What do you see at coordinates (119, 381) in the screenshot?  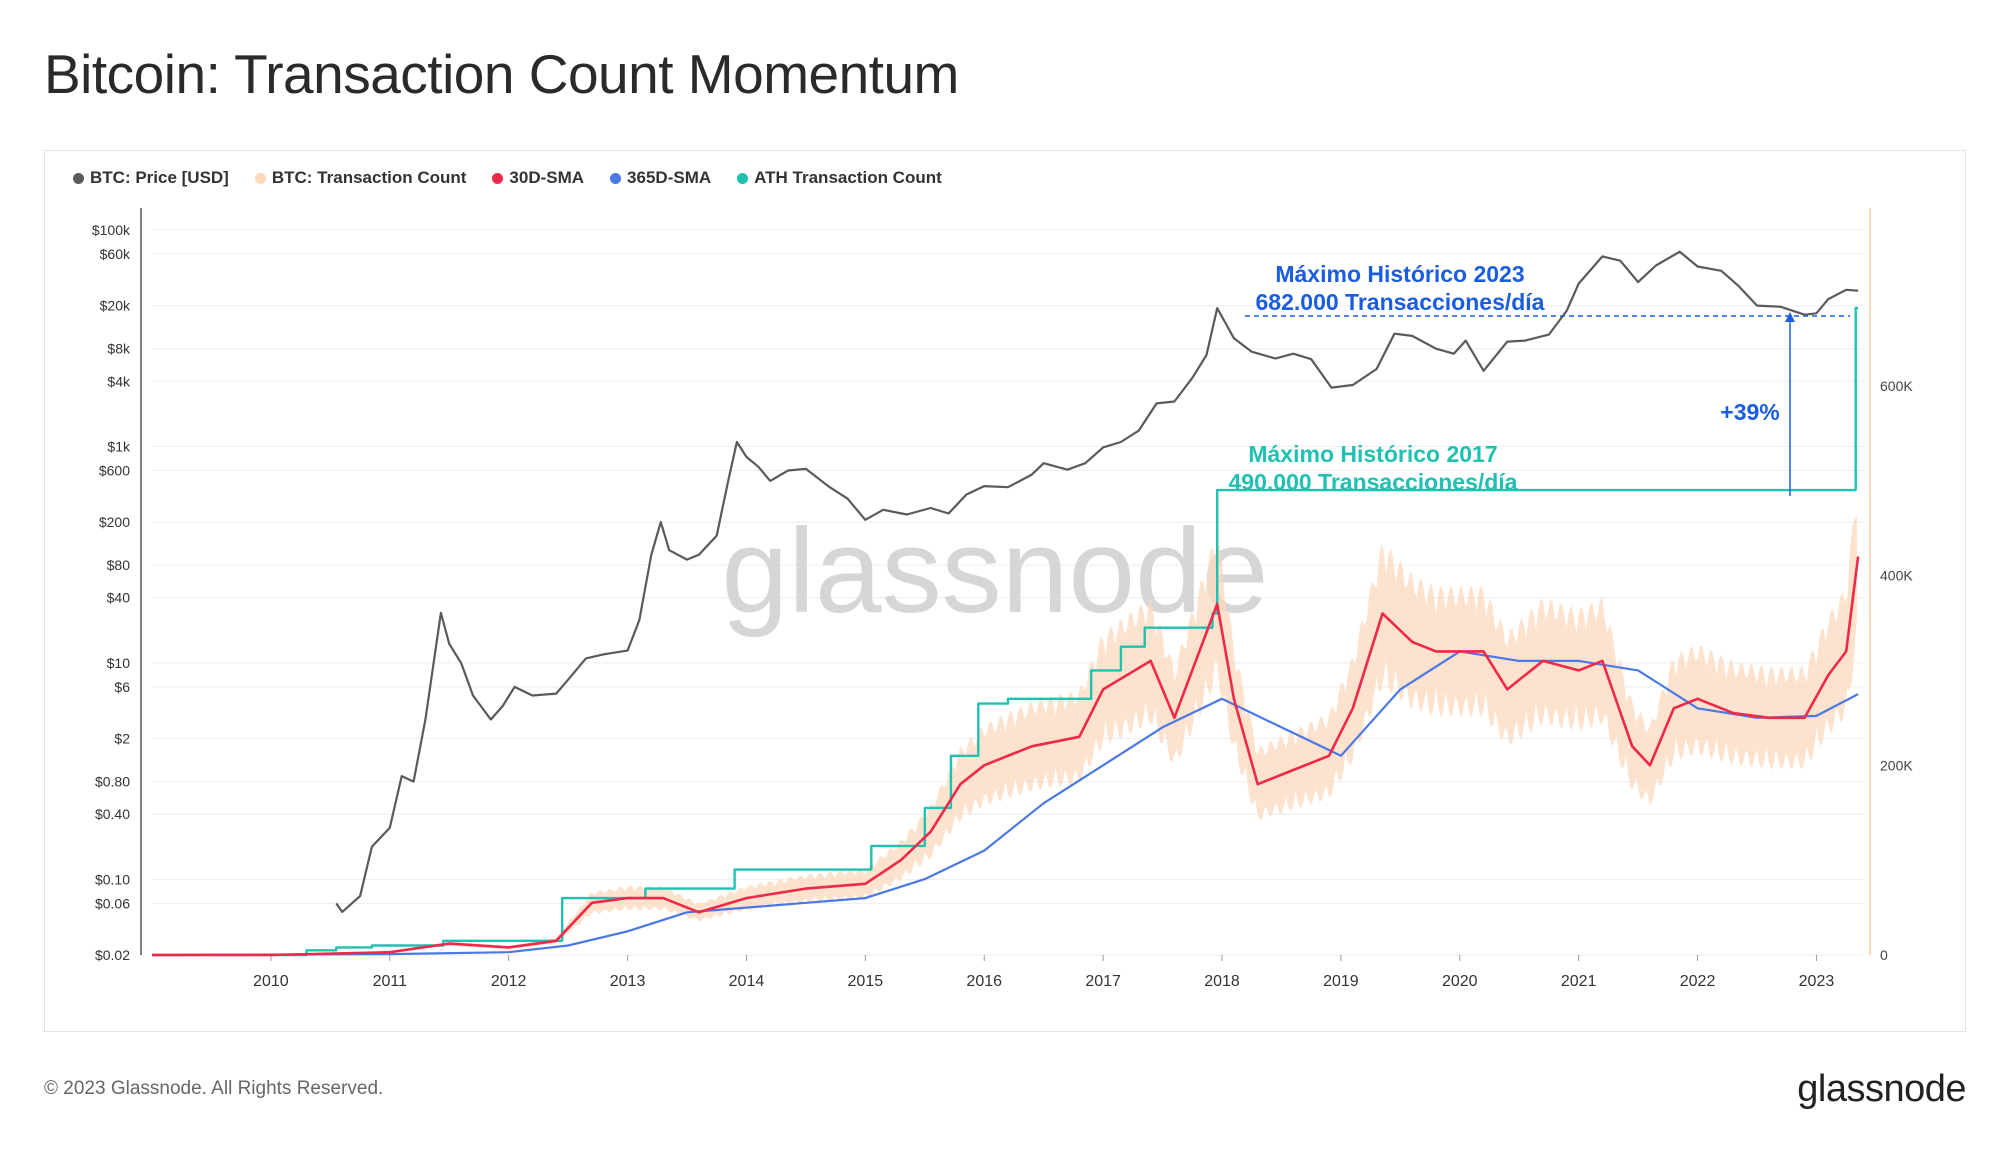 I see `y-left-tick-label: $4k` at bounding box center [119, 381].